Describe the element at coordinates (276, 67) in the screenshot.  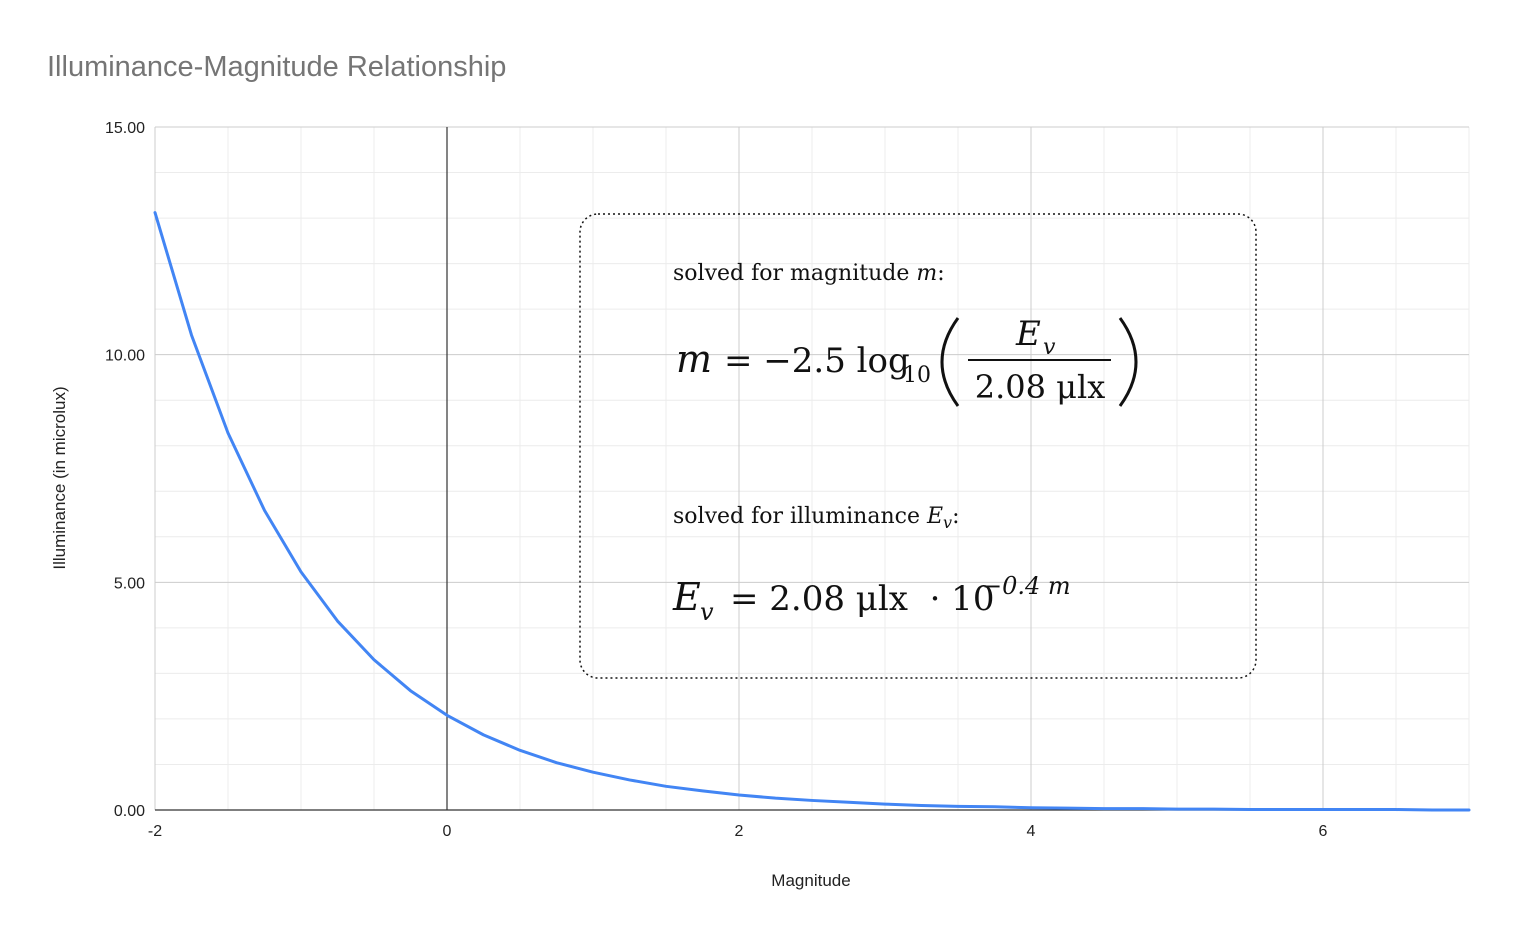
I see `chart-title: Illuminance-Magnitude Relationship` at that location.